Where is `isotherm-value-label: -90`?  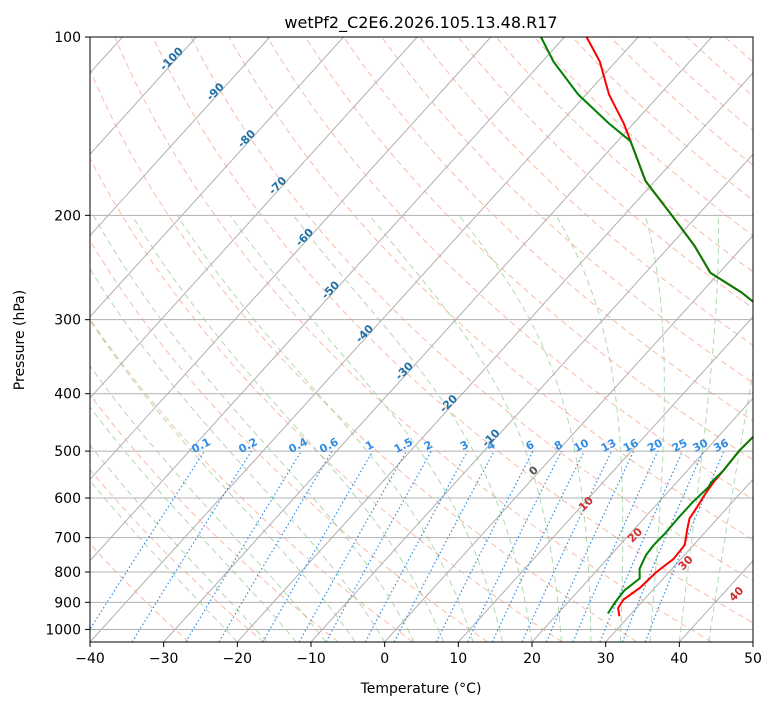
isotherm-value-label: -90 is located at coordinates (215, 91).